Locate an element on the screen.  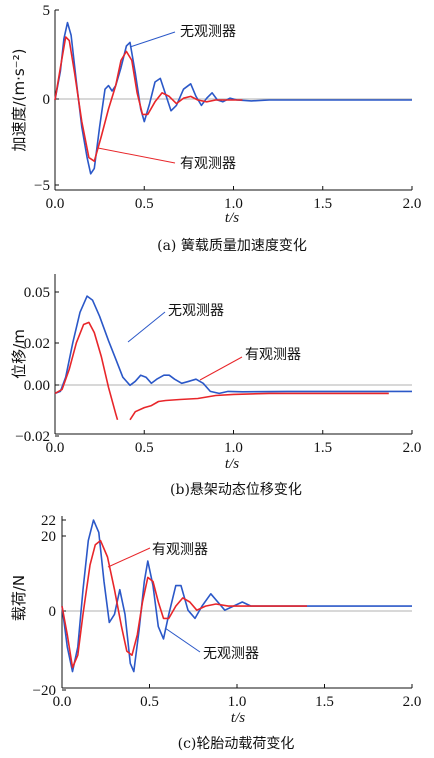
y-axis-label: 载荷/N is located at coordinates (19, 598).